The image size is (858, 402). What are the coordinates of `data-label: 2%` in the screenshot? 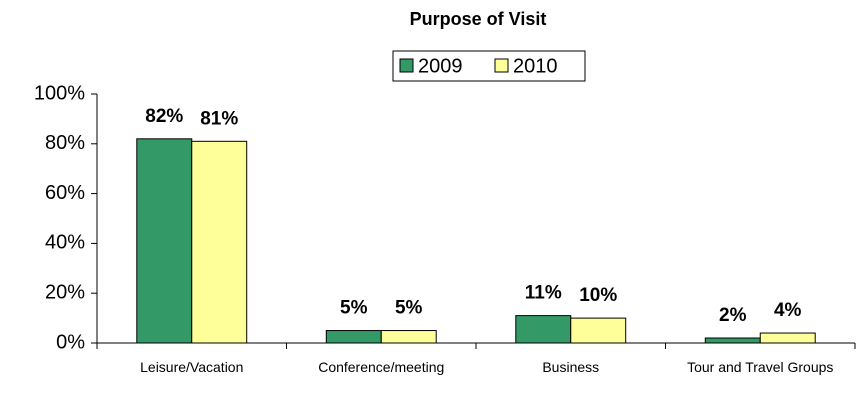 It's located at (733, 315).